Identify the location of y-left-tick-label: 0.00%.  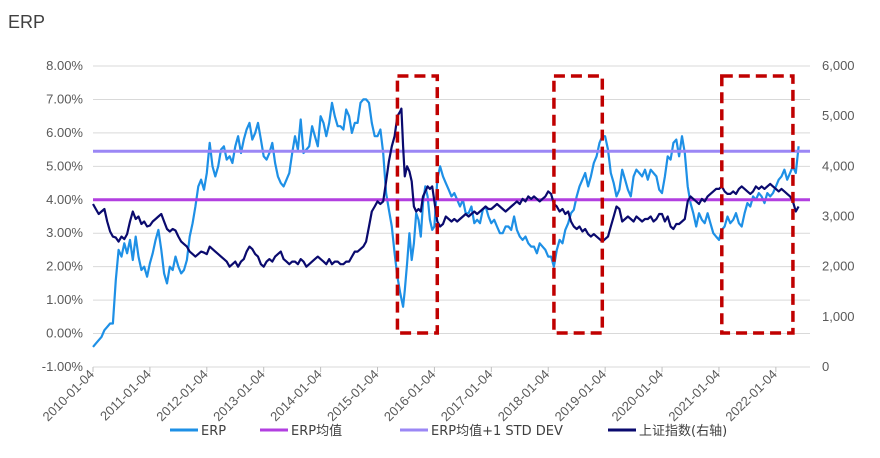
(64, 333).